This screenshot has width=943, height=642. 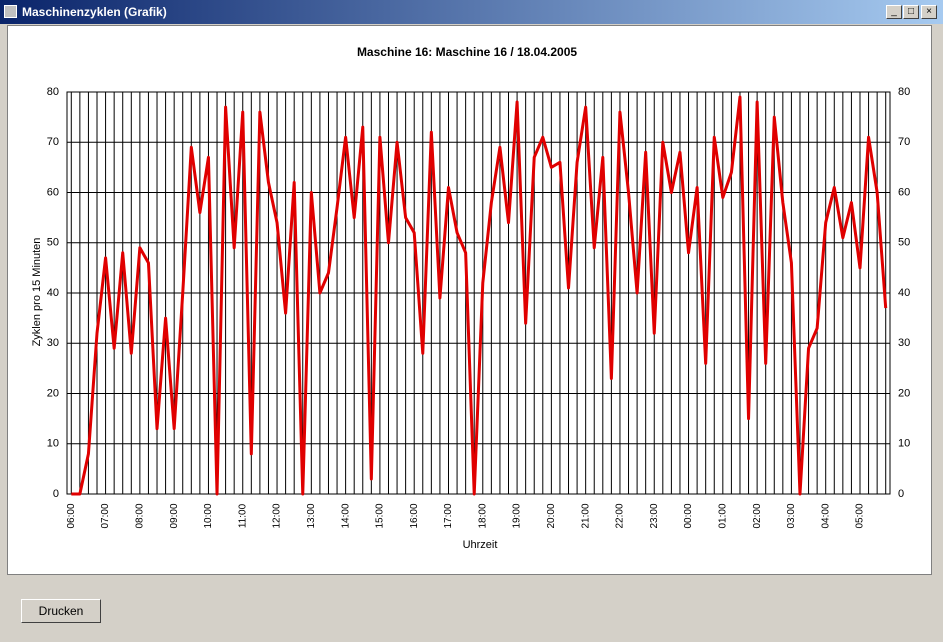 What do you see at coordinates (53, 293) in the screenshot?
I see `y-tick-label: 40` at bounding box center [53, 293].